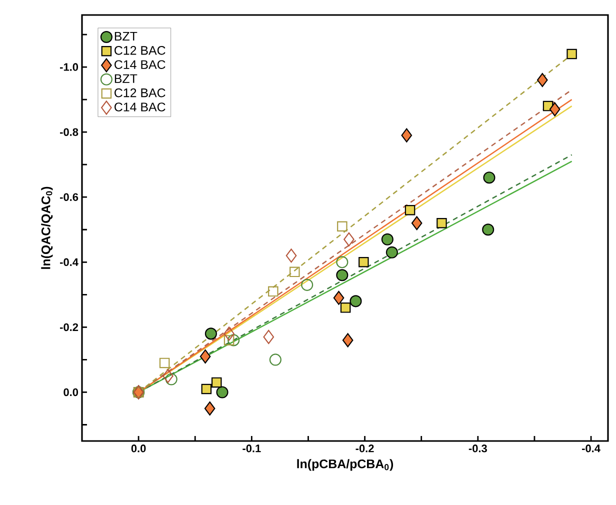 The width and height of the screenshot is (616, 505). What do you see at coordinates (47, 227) in the screenshot?
I see `y-axis-title: ln(QAC/QAC$_{0}$)` at bounding box center [47, 227].